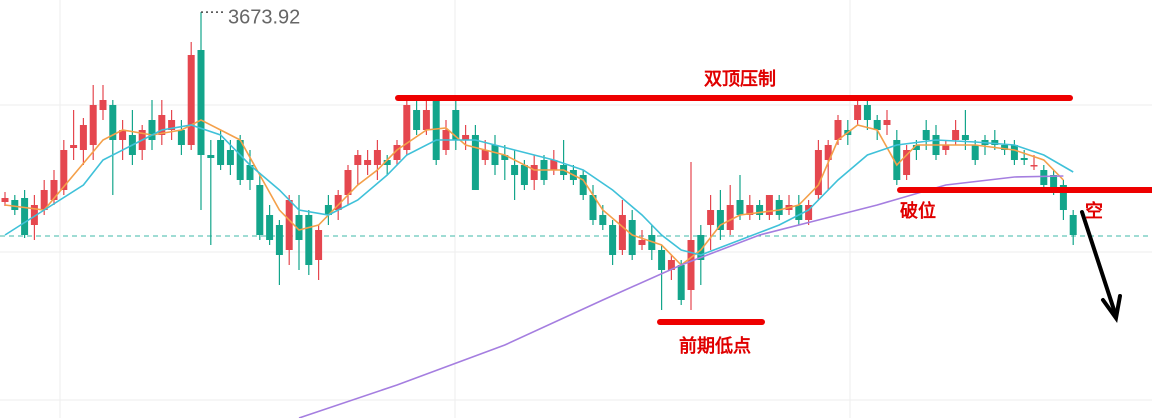 This screenshot has height=418, width=1152. I want to click on short-arrow, so click(1101, 266).